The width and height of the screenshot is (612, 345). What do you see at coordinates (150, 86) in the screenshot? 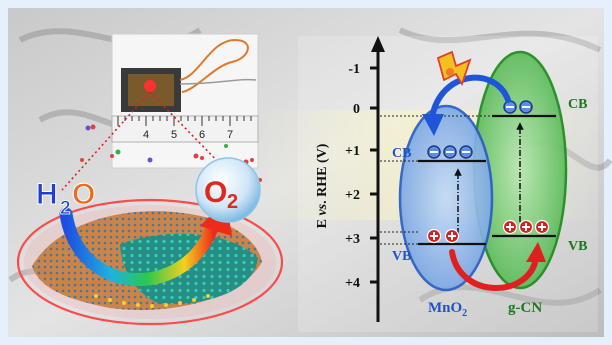
I see `red-spot` at bounding box center [150, 86].